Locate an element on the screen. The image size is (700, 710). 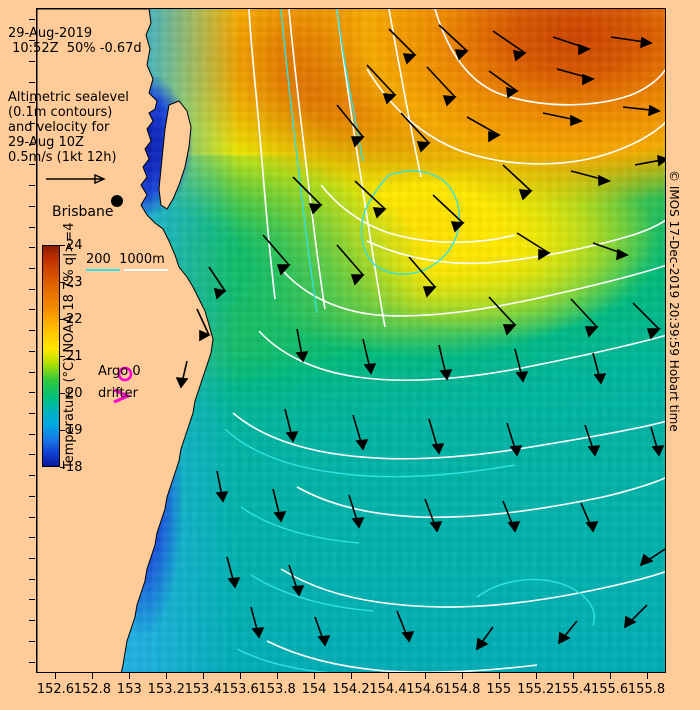
x-axis-tick-label: 155.6 is located at coordinates (609, 689).